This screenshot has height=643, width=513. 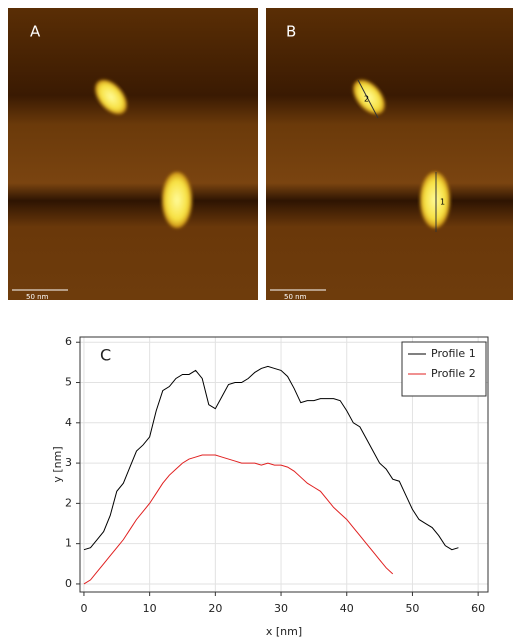 I want to click on legend-box, so click(x=444, y=369).